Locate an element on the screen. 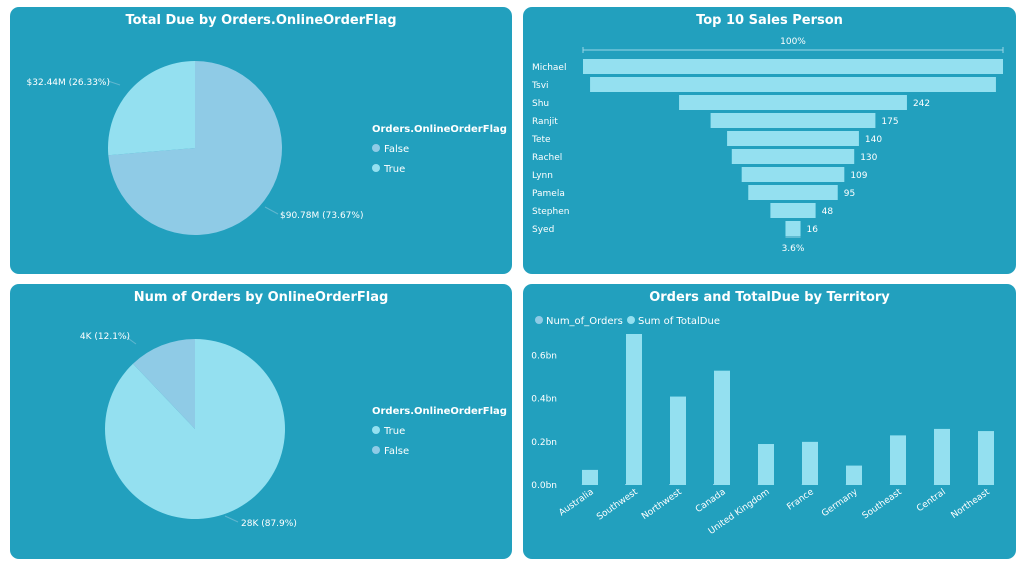 The width and height of the screenshot is (1024, 570). funnel-category-label: Rachel is located at coordinates (547, 158).